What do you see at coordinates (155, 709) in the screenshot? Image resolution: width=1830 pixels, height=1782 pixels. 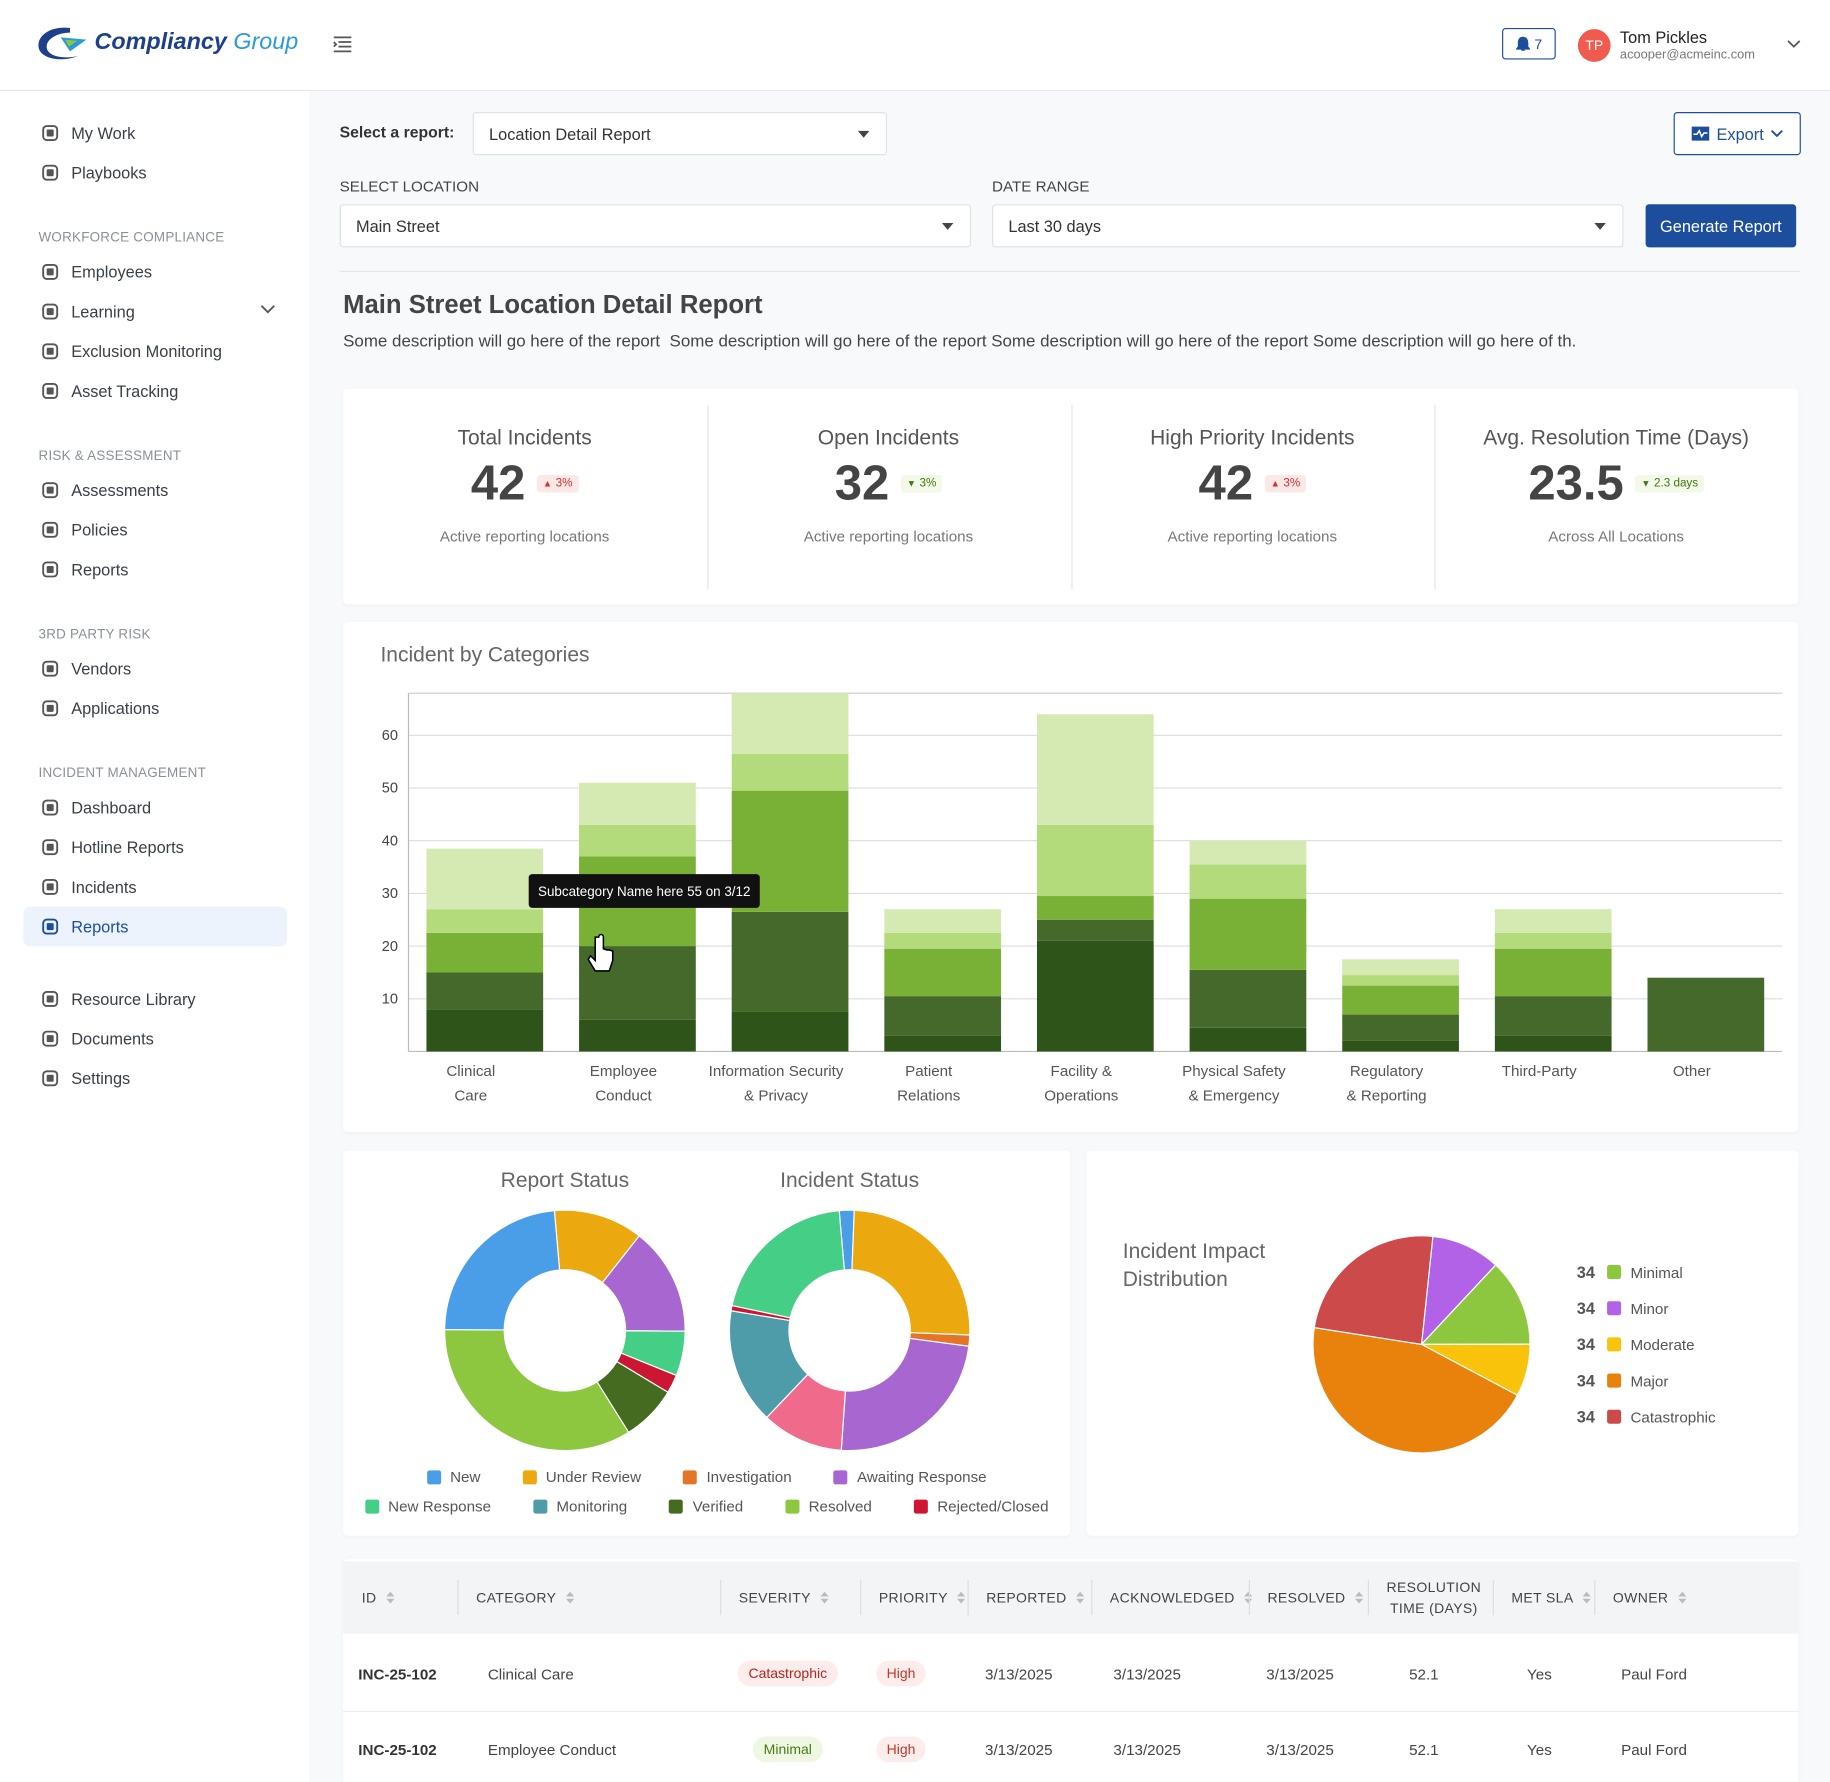 I see `nav-item: Applications` at bounding box center [155, 709].